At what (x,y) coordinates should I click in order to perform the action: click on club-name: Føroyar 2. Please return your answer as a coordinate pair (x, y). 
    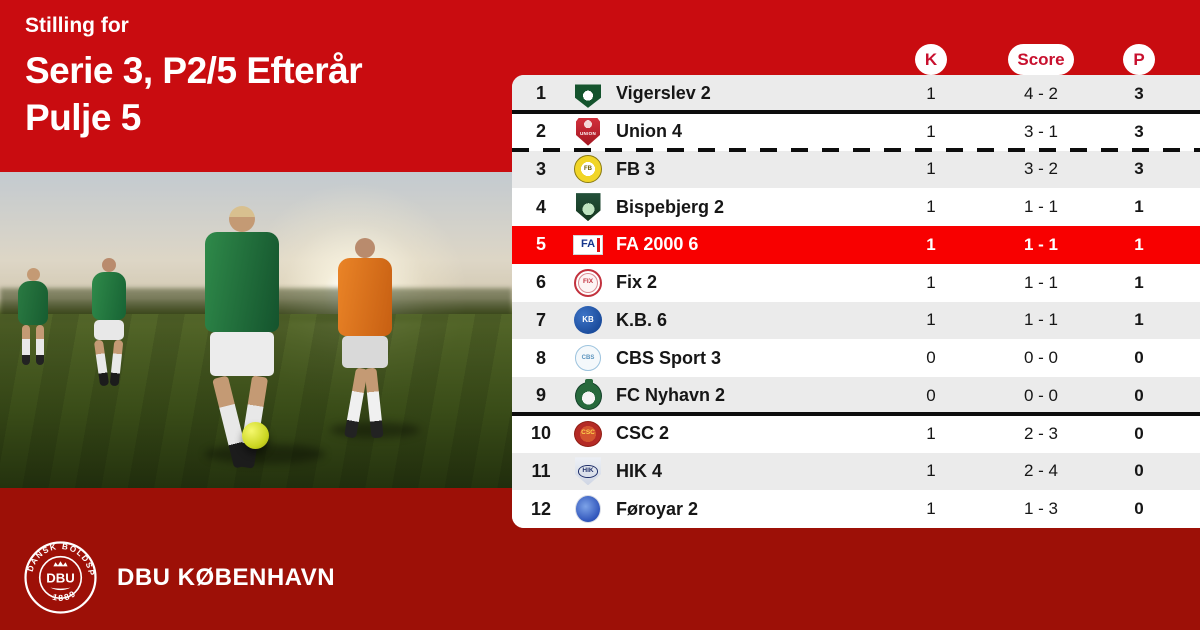
    Looking at the image, I should click on (657, 508).